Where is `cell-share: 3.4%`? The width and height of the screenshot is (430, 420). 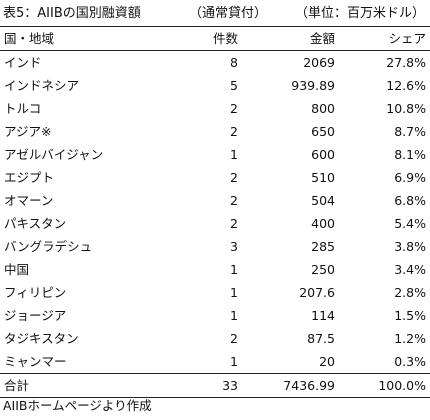 cell-share: 3.4% is located at coordinates (410, 269).